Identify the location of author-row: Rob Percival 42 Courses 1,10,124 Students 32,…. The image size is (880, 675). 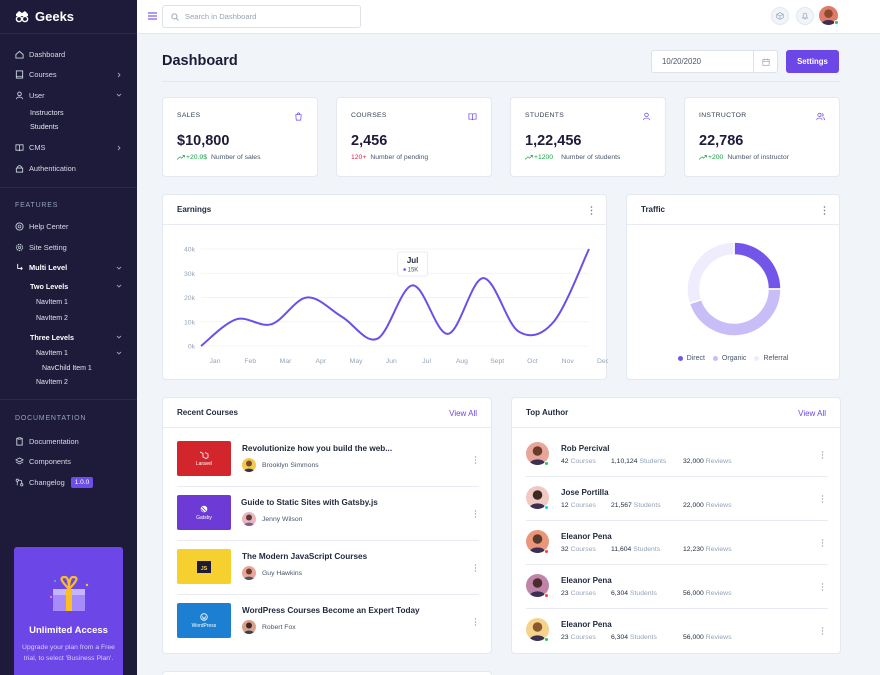
(677, 455).